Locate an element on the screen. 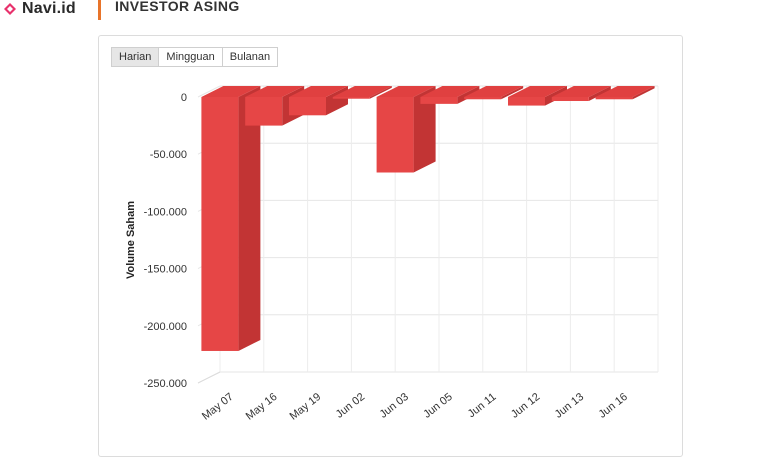 The image size is (768, 457). x-tick-label: Jun 13 is located at coordinates (569, 406).